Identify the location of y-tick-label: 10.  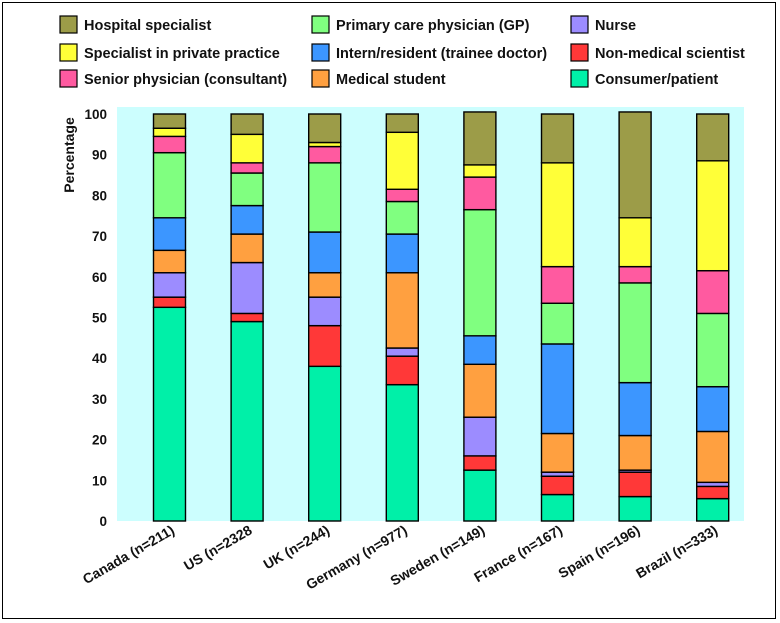
(99, 480).